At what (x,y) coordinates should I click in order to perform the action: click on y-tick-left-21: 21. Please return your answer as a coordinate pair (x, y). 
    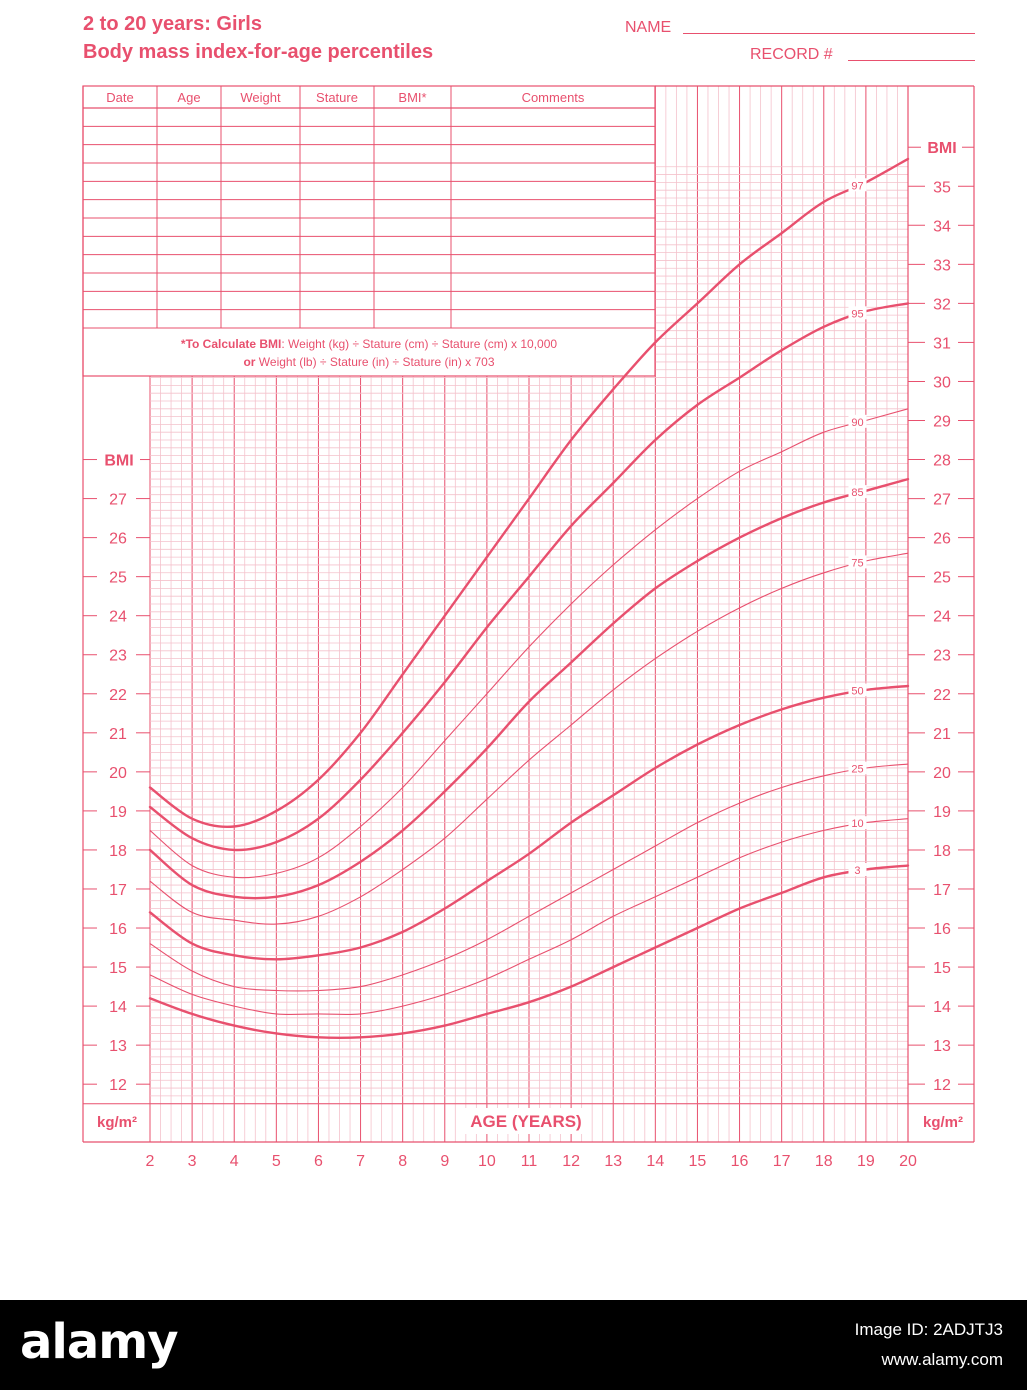
    Looking at the image, I should click on (118, 734).